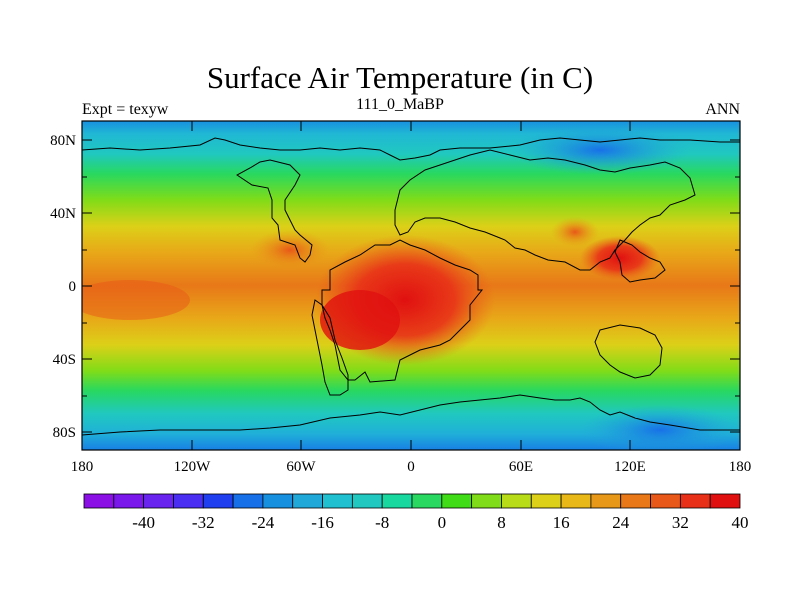  Describe the element at coordinates (621, 522) in the screenshot. I see `colorbar-label: 24` at that location.